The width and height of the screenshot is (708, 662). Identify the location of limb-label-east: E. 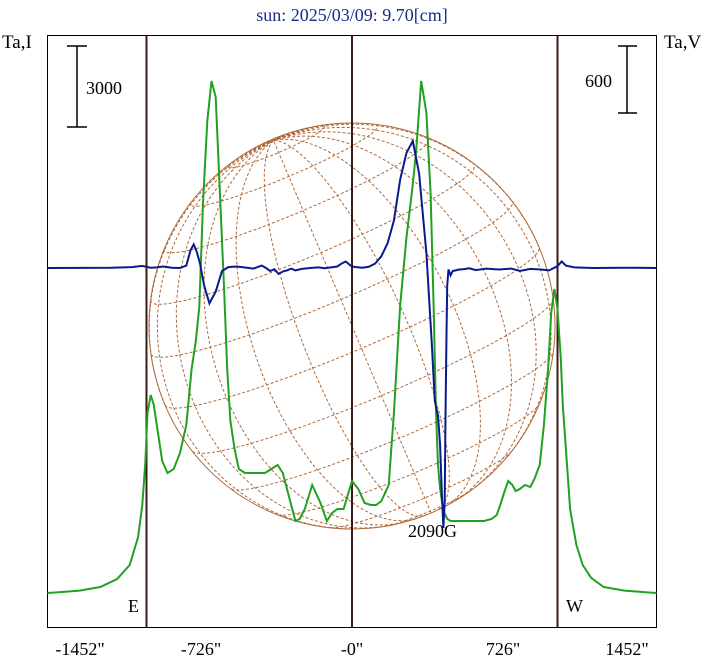
(133, 606).